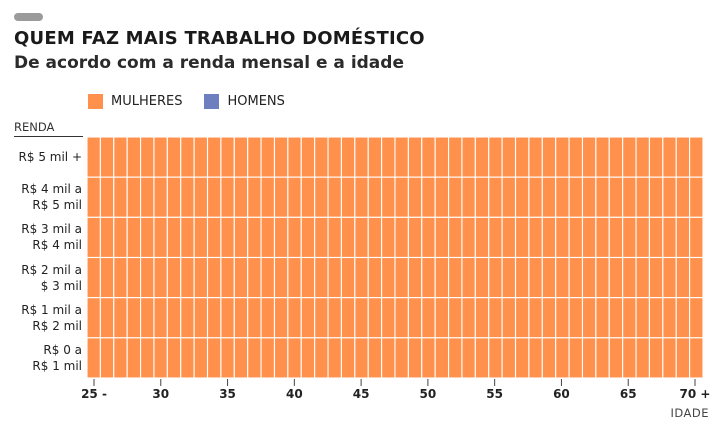  I want to click on top-pill-decoration, so click(28, 17).